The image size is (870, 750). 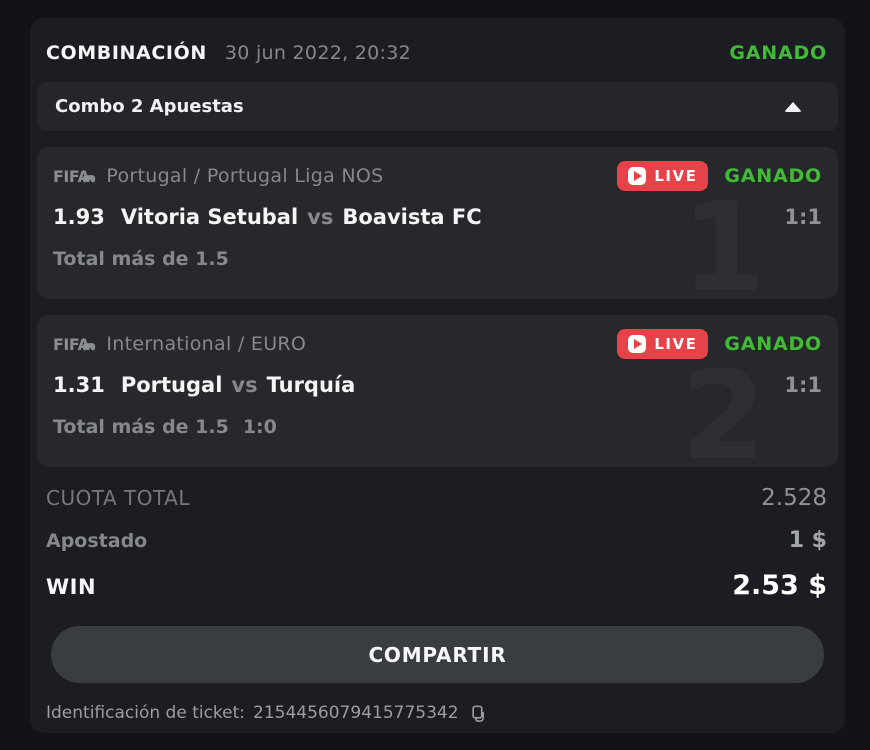 I want to click on bet-odds: 1.93, so click(x=79, y=217).